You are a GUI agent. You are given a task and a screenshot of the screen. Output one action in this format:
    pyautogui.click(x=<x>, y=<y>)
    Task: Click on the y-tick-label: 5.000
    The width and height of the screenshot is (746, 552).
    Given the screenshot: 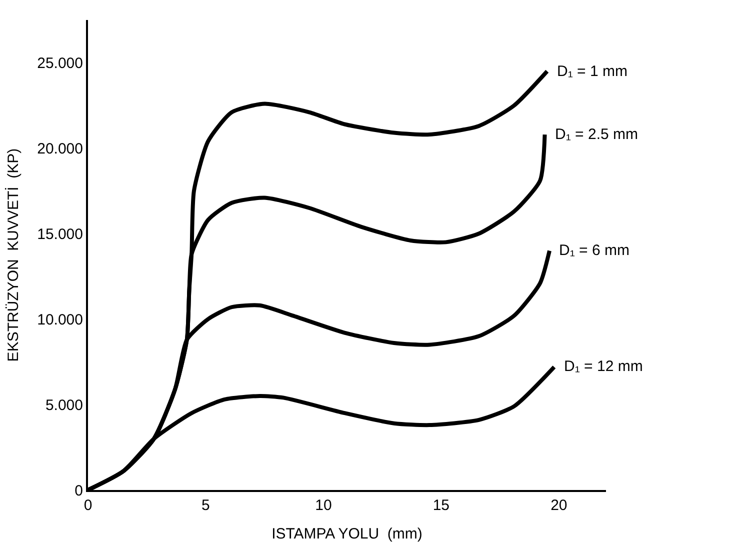 What is the action you would take?
    pyautogui.click(x=64, y=405)
    